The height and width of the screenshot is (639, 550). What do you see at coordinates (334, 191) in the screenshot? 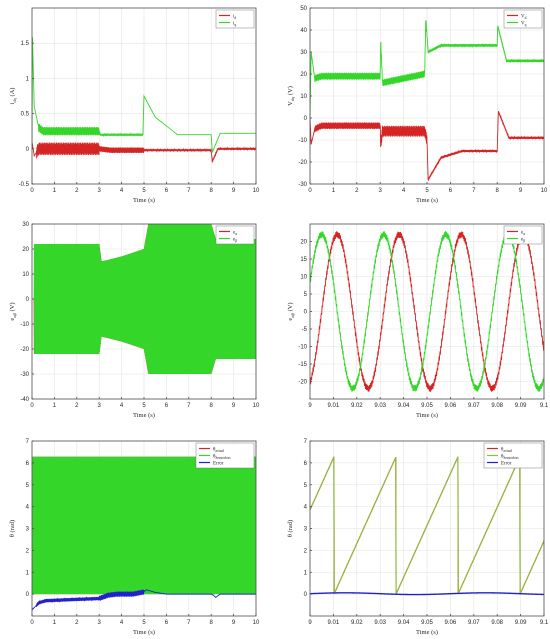
I see `x-tick-label: 1` at bounding box center [334, 191].